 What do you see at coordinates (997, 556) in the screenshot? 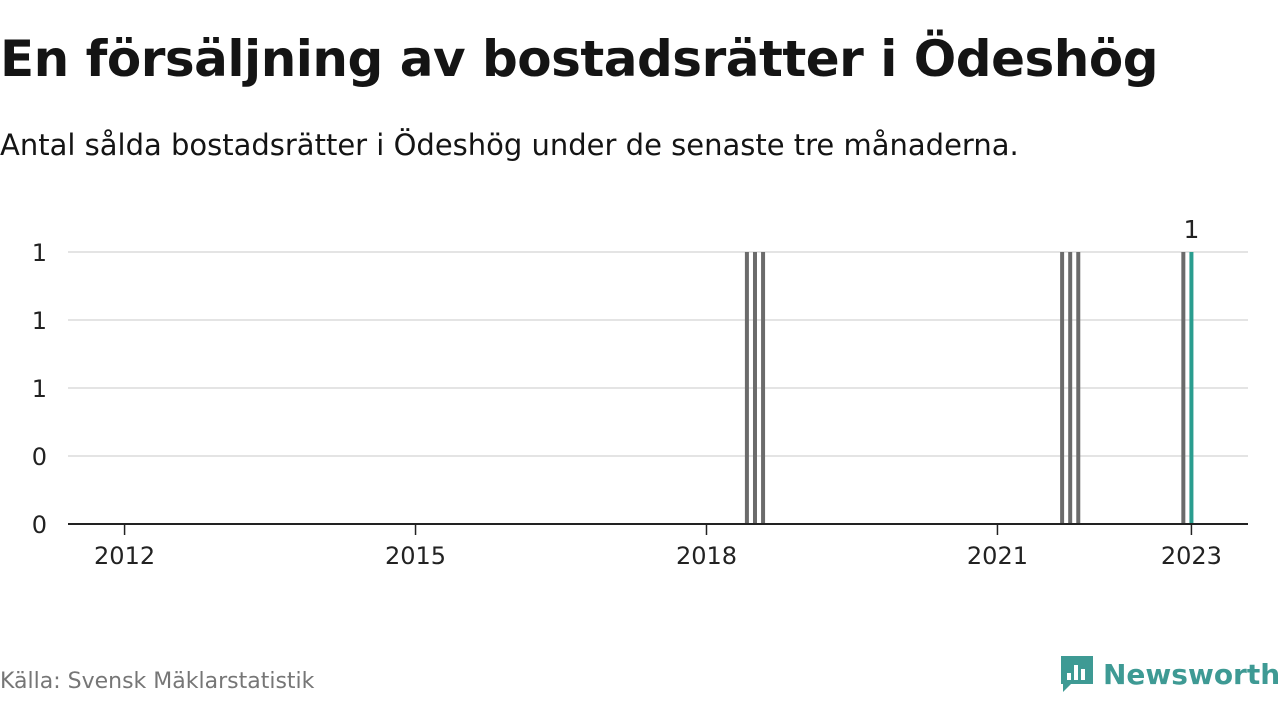
I see `x-tick-label: 2021` at bounding box center [997, 556].